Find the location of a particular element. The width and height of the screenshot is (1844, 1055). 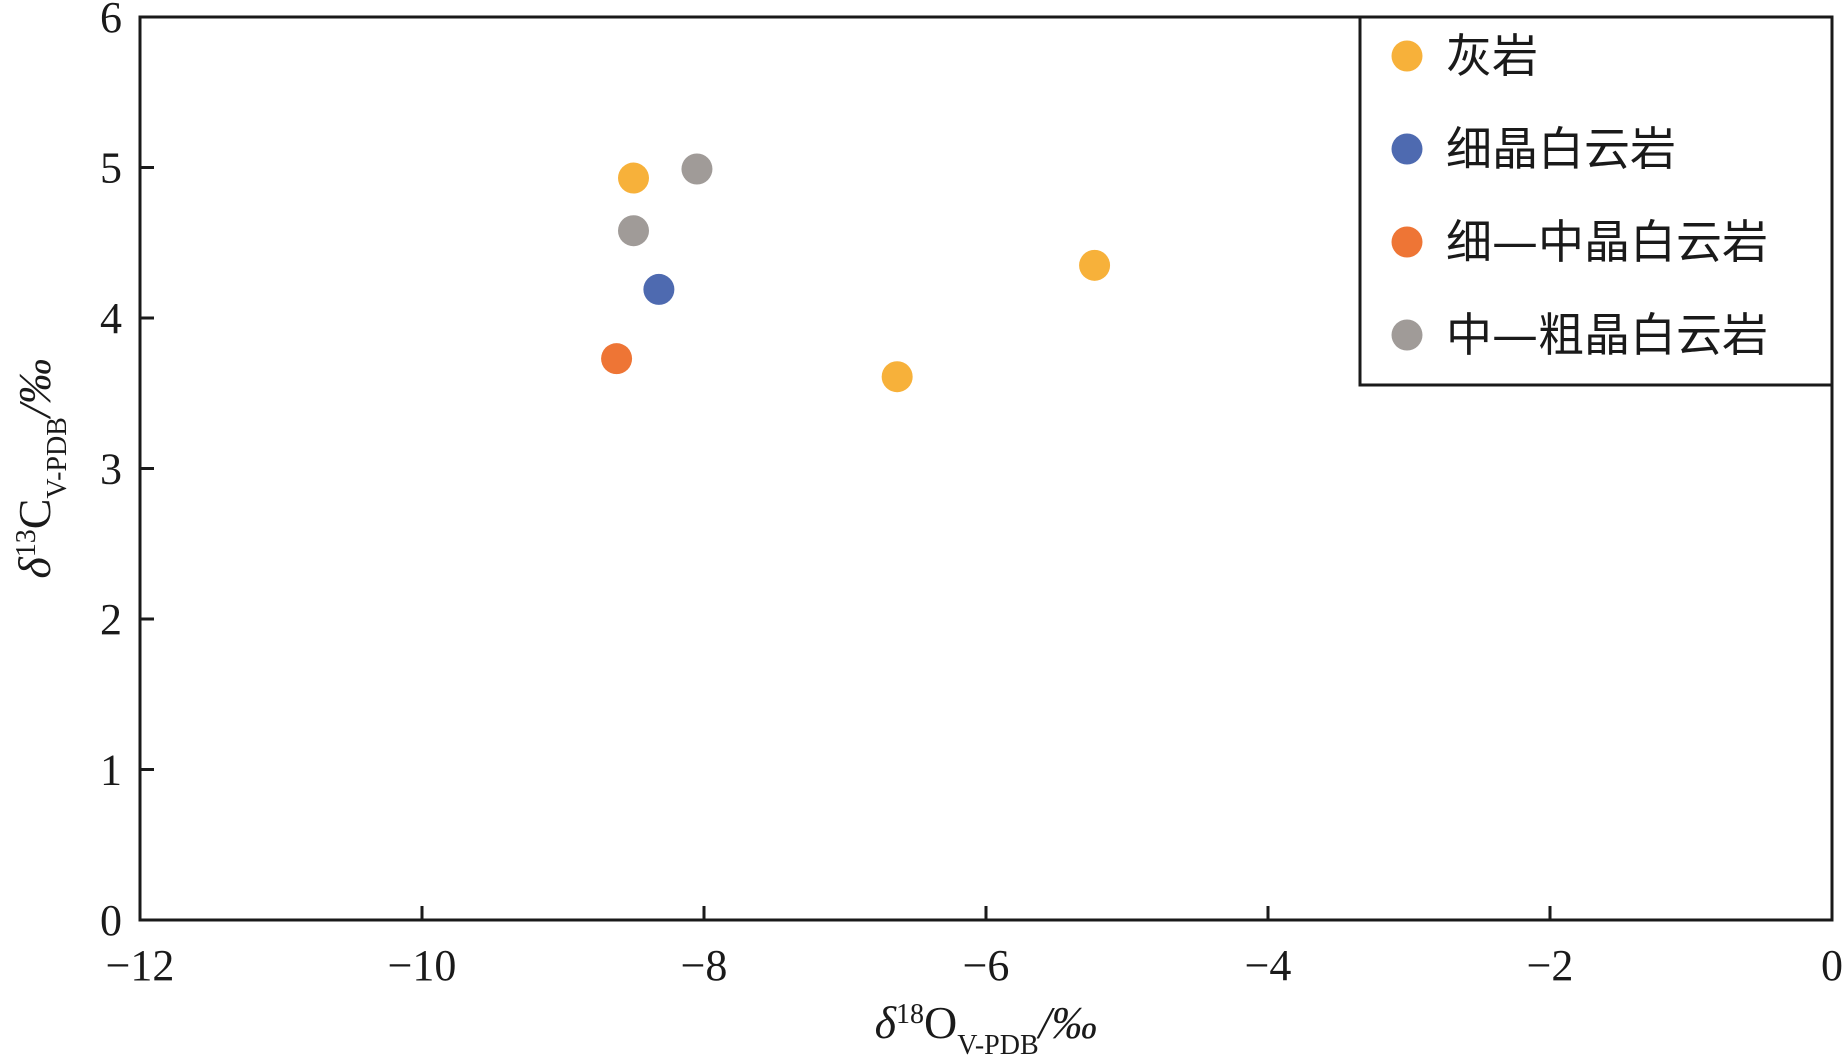

x-tick-label: −10 is located at coordinates (422, 965).